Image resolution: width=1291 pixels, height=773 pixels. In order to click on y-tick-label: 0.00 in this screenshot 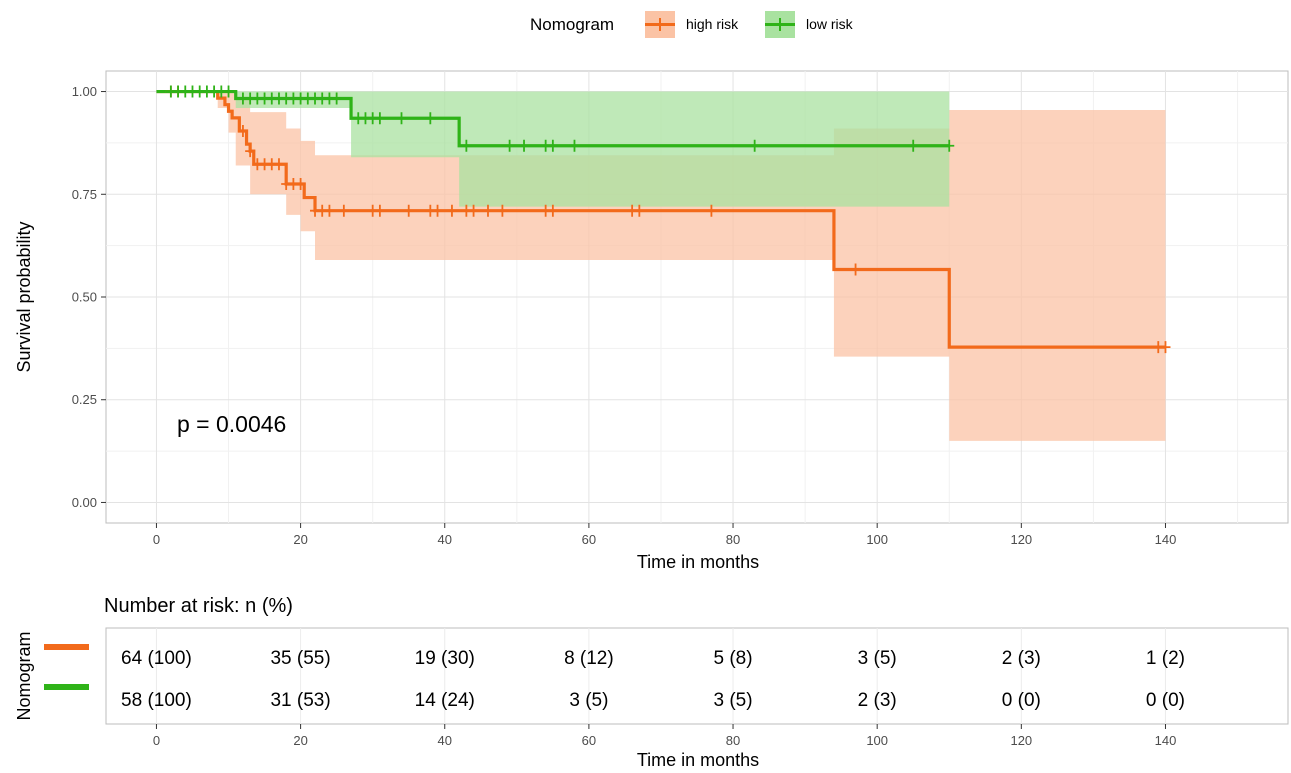, I will do `click(84, 502)`.